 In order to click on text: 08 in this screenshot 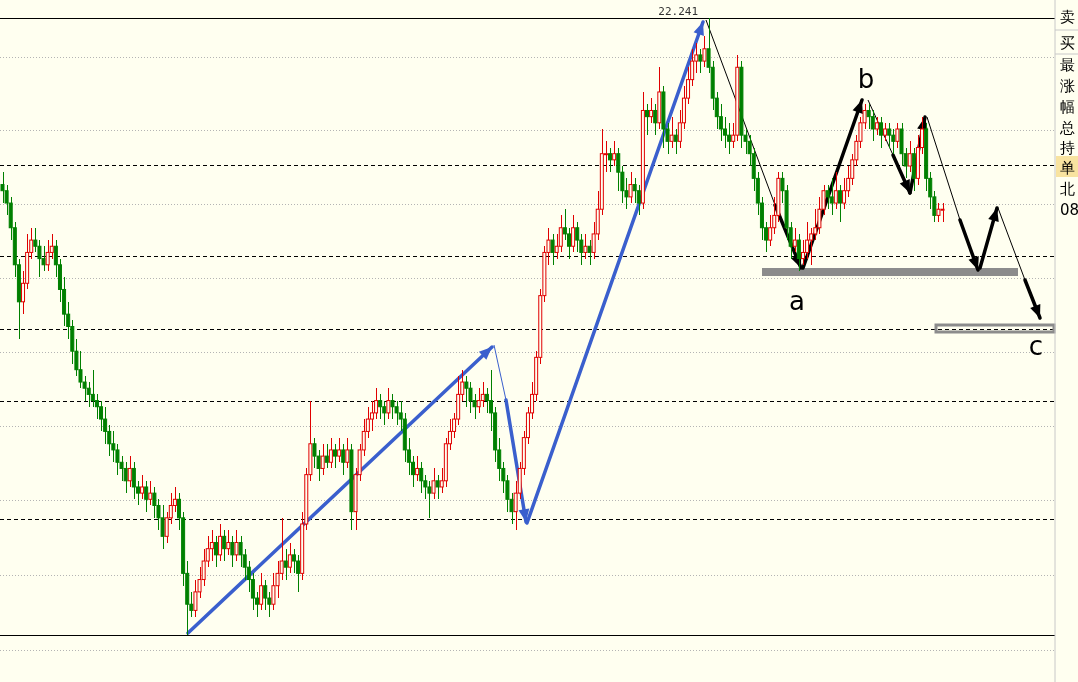, I will do `click(1069, 210)`.